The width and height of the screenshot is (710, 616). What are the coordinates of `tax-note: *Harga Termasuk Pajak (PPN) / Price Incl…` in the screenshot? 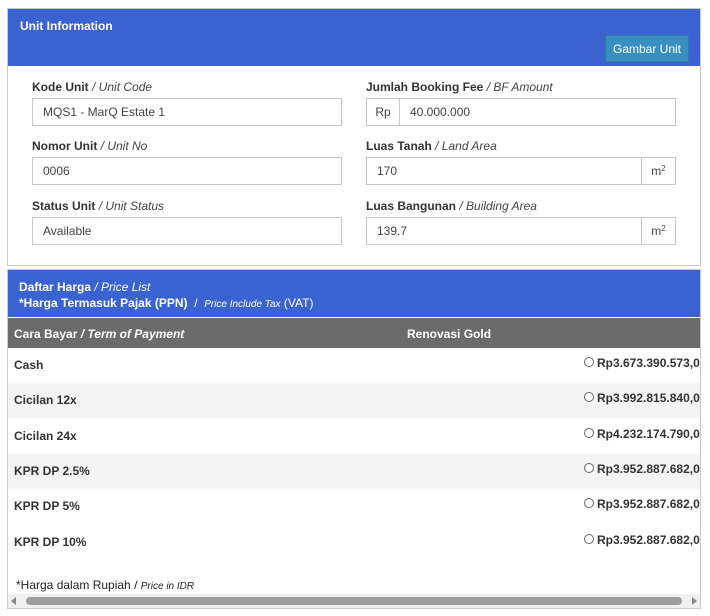 It's located at (166, 303).